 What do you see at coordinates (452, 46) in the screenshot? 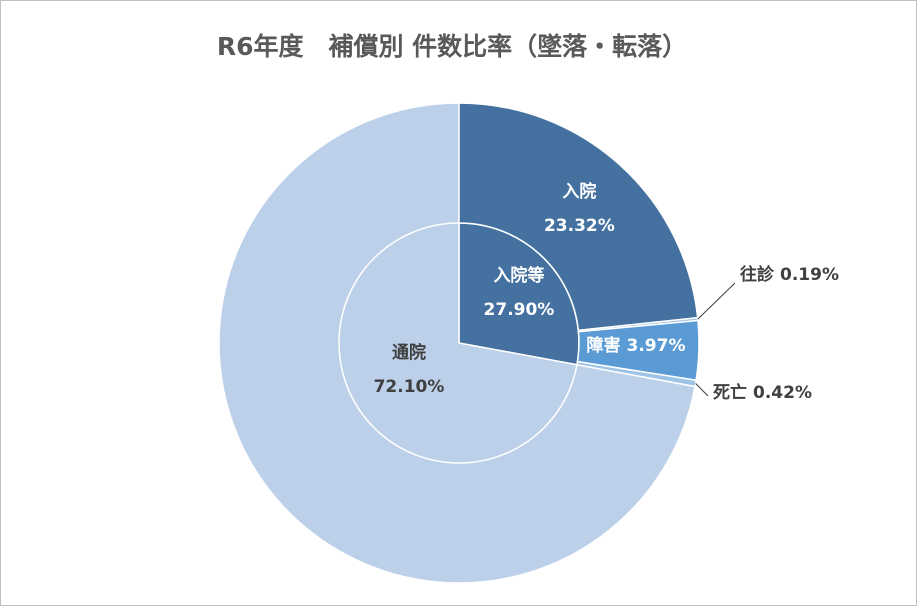
I see `chart-title: R6年度 補償別 件数比率（墜落・転落）` at bounding box center [452, 46].